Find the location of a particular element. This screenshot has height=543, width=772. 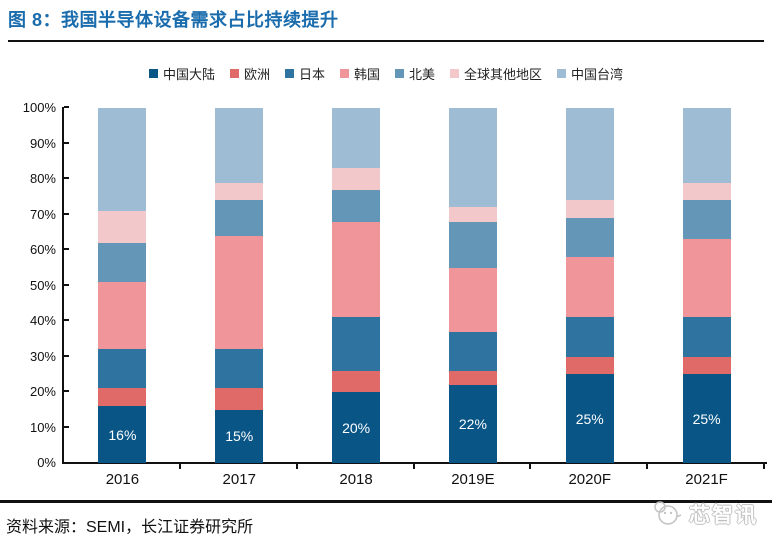

bar-segment: 22% is located at coordinates (472, 423).